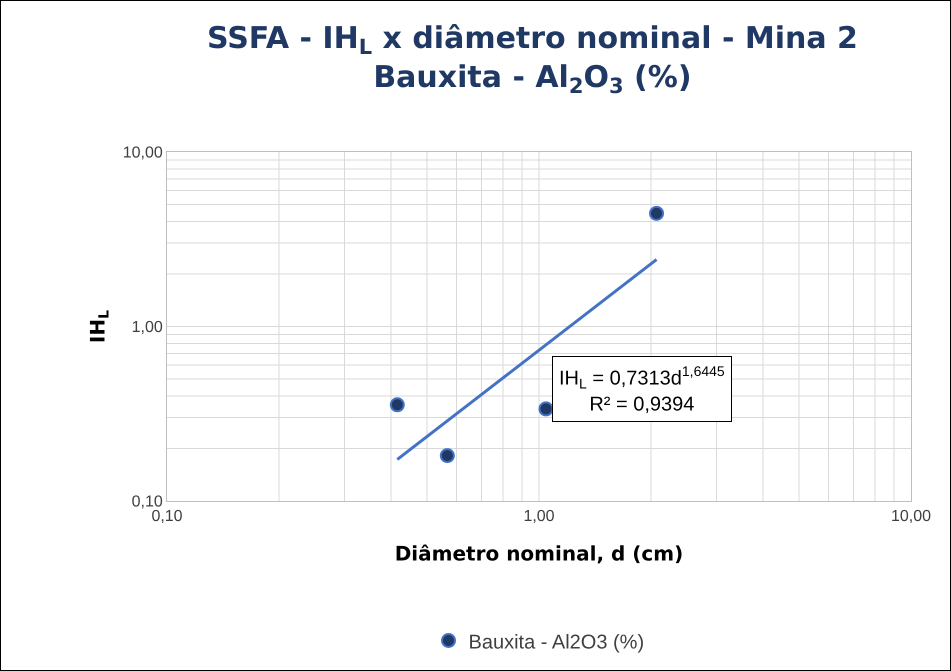 The height and width of the screenshot is (671, 951). What do you see at coordinates (167, 517) in the screenshot?
I see `x-tick-label: 0,10` at bounding box center [167, 517].